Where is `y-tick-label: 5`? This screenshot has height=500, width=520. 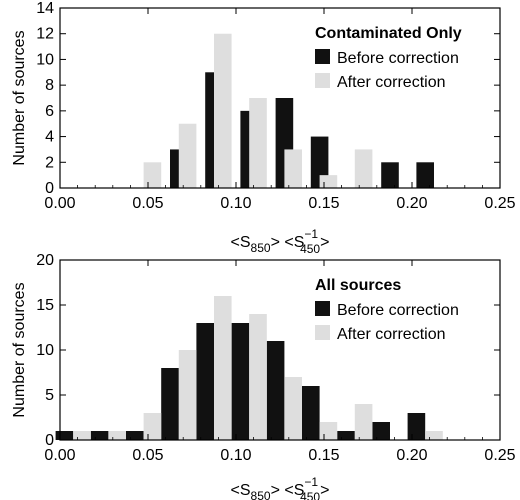 y-tick-label: 5 is located at coordinates (49, 395).